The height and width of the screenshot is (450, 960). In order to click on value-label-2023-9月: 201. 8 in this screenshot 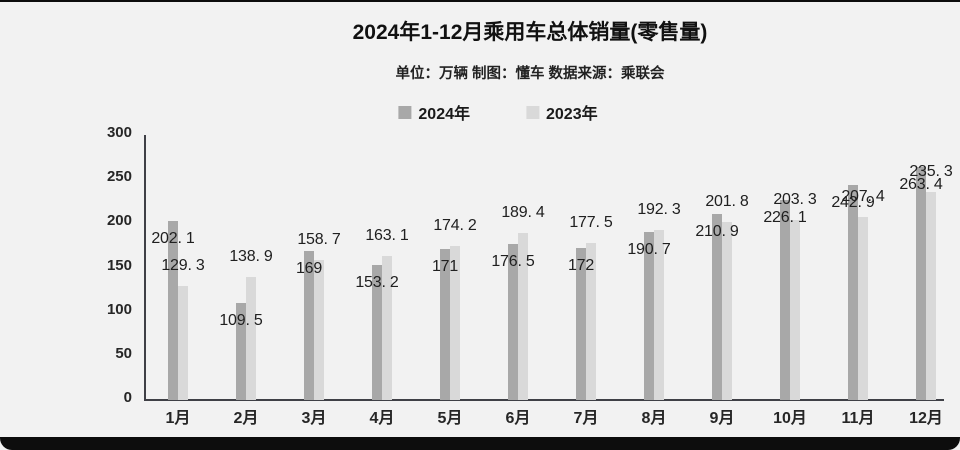, I will do `click(727, 201)`.